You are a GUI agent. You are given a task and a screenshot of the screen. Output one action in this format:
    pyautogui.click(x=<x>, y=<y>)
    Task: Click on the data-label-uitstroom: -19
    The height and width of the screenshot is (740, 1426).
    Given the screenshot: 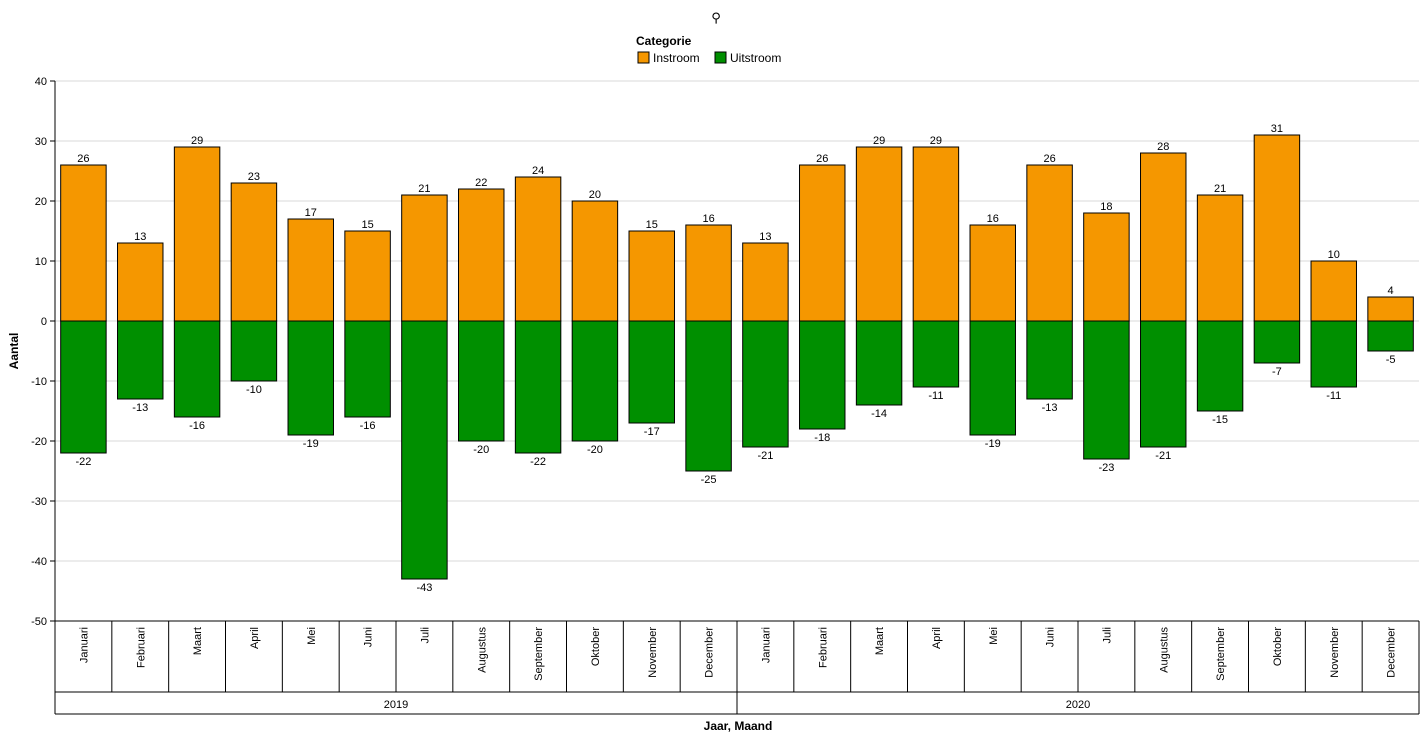 What is the action you would take?
    pyautogui.click(x=311, y=444)
    